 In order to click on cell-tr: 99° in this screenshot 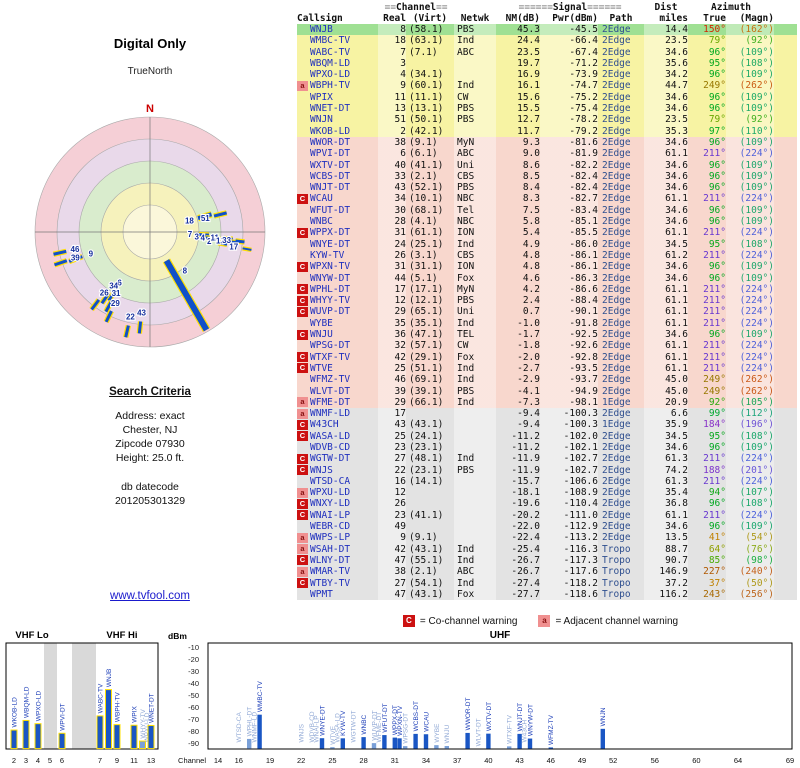, I will do `click(717, 414)`.